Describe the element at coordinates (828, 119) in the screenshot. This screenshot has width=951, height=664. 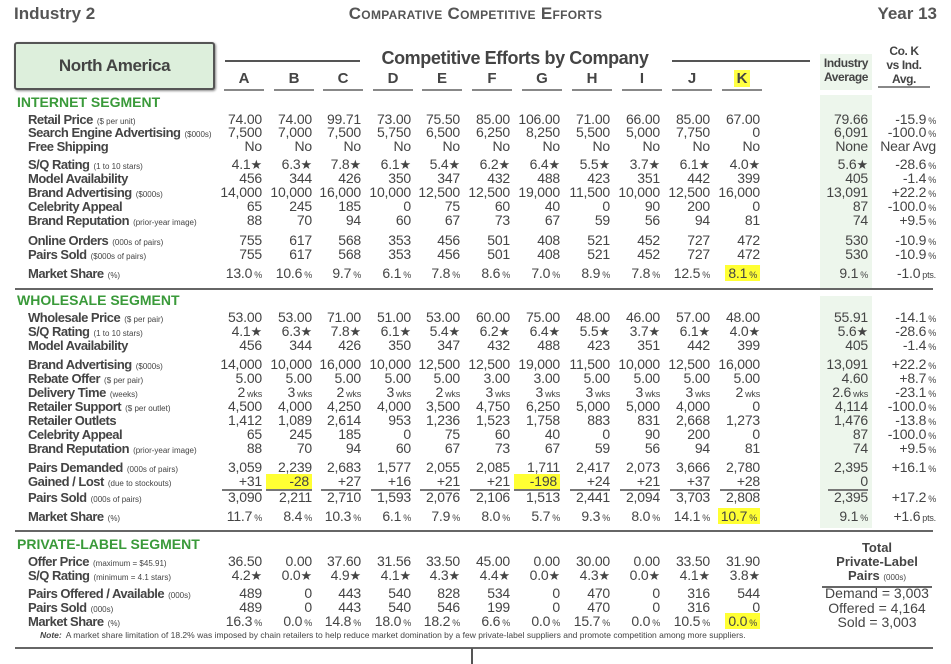
I see `cell-industry-average: 79.66` at that location.